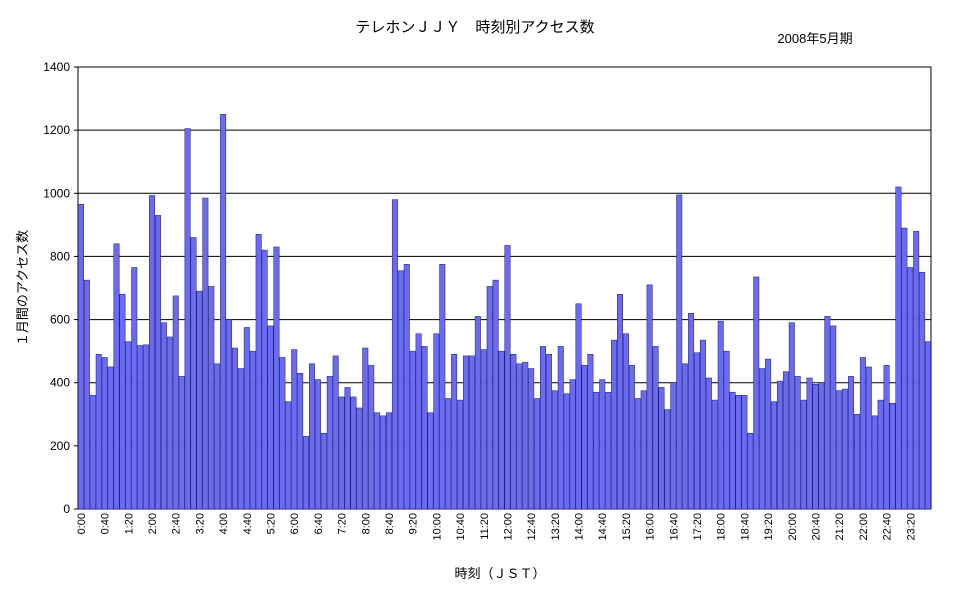 This screenshot has width=967, height=590. What do you see at coordinates (769, 527) in the screenshot?
I see `x-tick-label: 19:20` at bounding box center [769, 527].